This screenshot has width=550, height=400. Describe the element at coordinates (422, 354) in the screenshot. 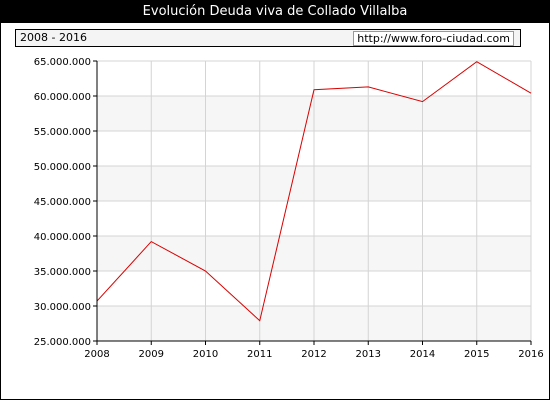

I see `x-tick-label: 2014` at that location.